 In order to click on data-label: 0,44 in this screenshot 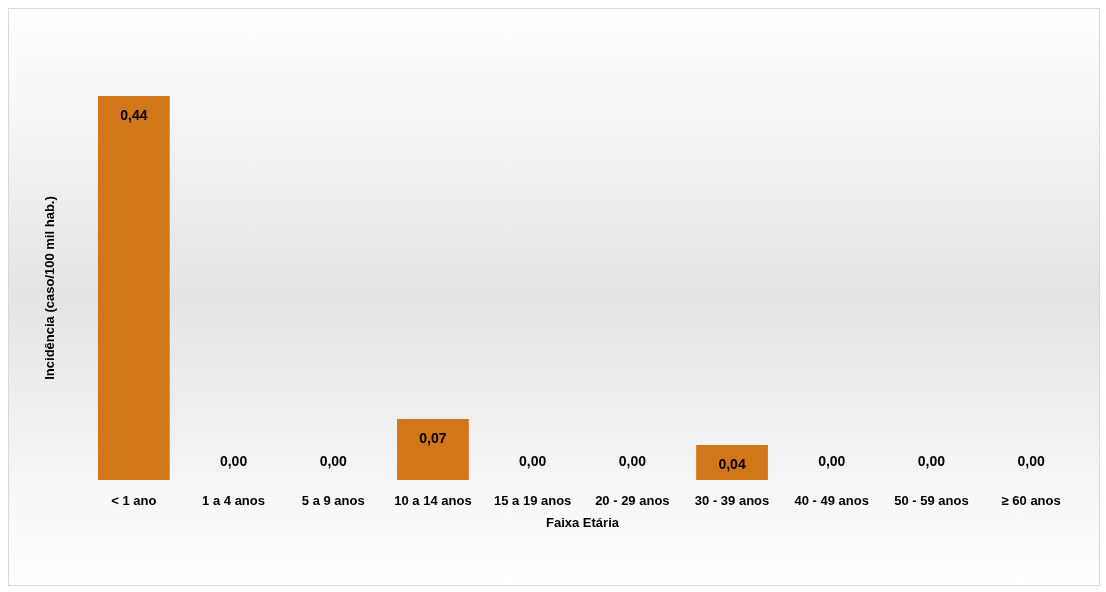, I will do `click(134, 115)`.